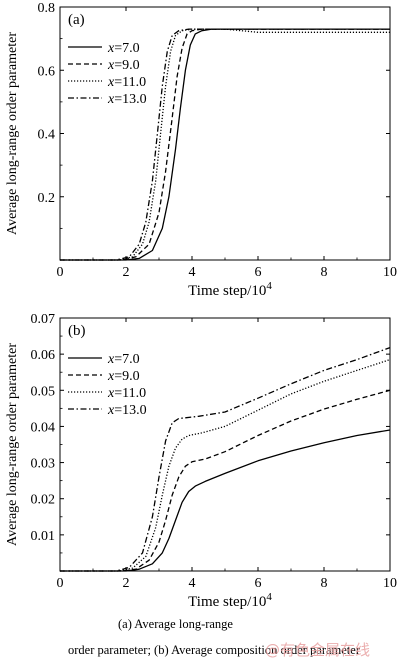 This screenshot has height=663, width=400. I want to click on y-tick-label: 0.2, so click(47, 198).